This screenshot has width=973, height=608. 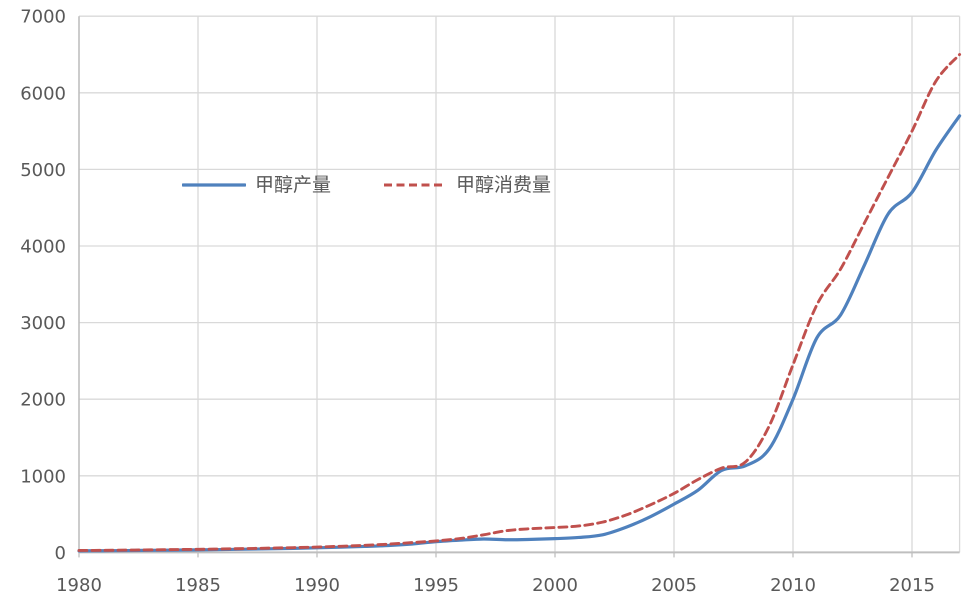 I want to click on x-tick-label-1995: 1995, so click(x=436, y=585).